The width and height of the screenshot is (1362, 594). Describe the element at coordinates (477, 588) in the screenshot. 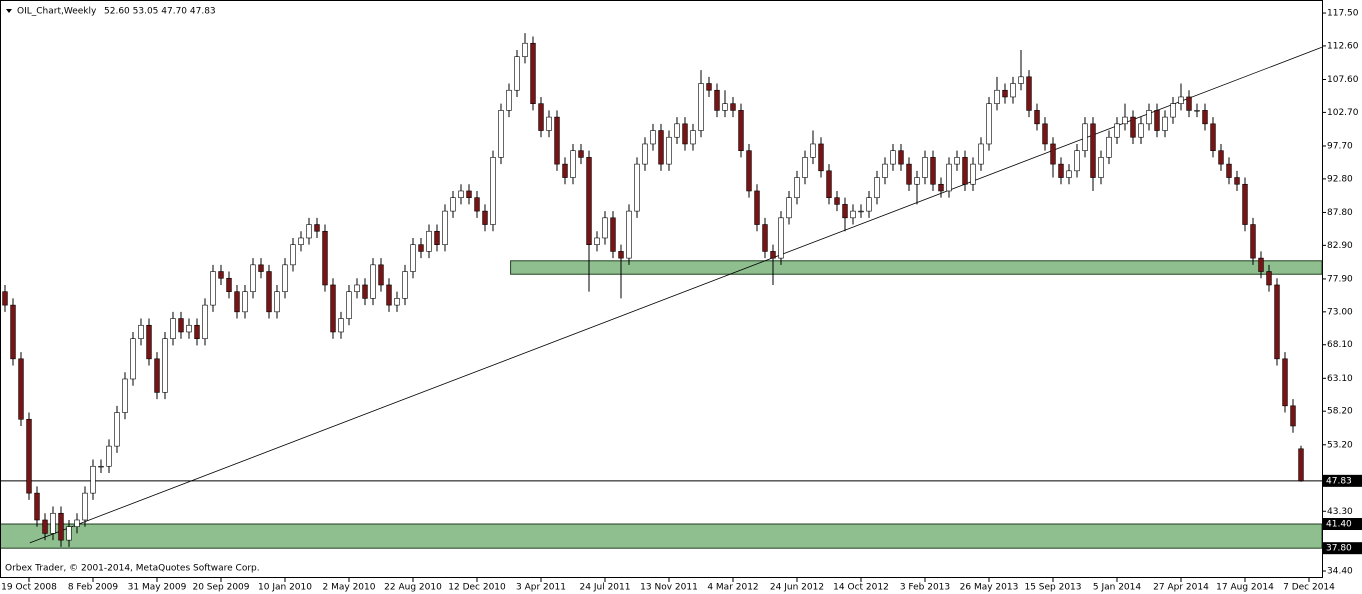

I see `x-tick-label: 12 Dec 2010` at that location.